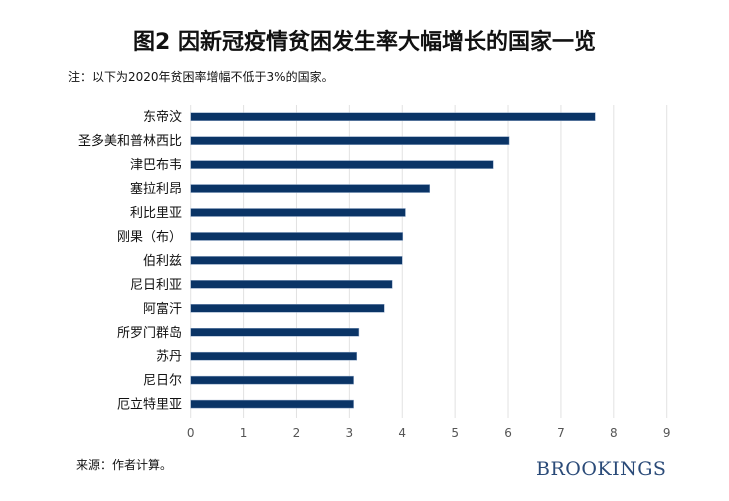  What do you see at coordinates (156, 285) in the screenshot?
I see `category-label: 尼日利亚` at bounding box center [156, 285].